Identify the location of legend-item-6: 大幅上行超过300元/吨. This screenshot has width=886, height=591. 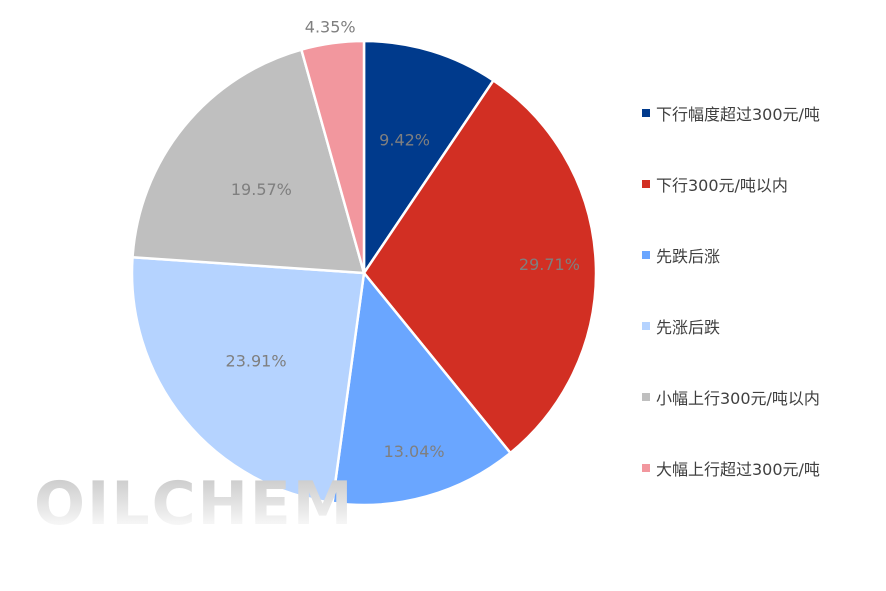
(731, 468).